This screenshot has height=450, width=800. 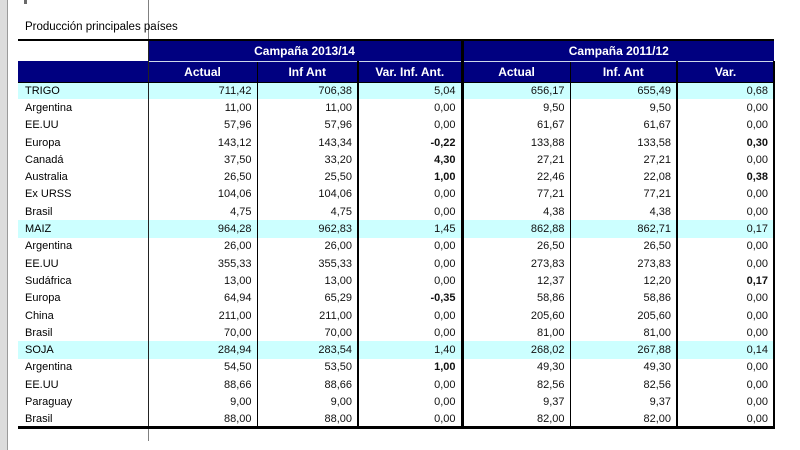 What do you see at coordinates (411, 177) in the screenshot?
I see `cell-value: 1,00` at bounding box center [411, 177].